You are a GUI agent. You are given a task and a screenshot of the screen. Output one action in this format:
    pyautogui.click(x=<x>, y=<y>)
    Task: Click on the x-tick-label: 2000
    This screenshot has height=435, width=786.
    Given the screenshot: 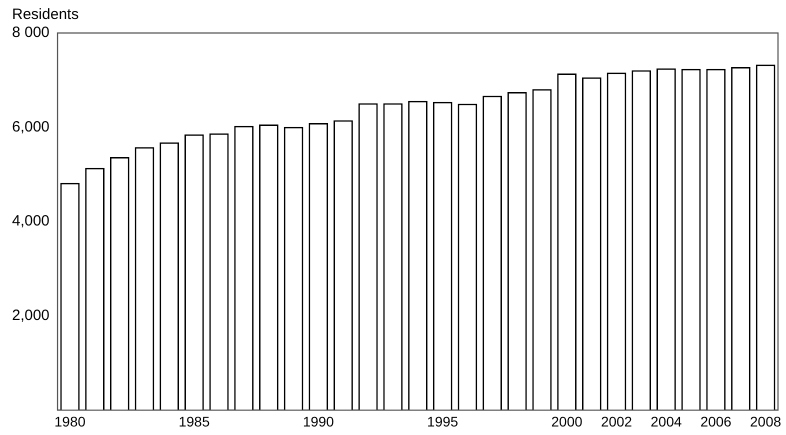 What is the action you would take?
    pyautogui.click(x=567, y=421)
    